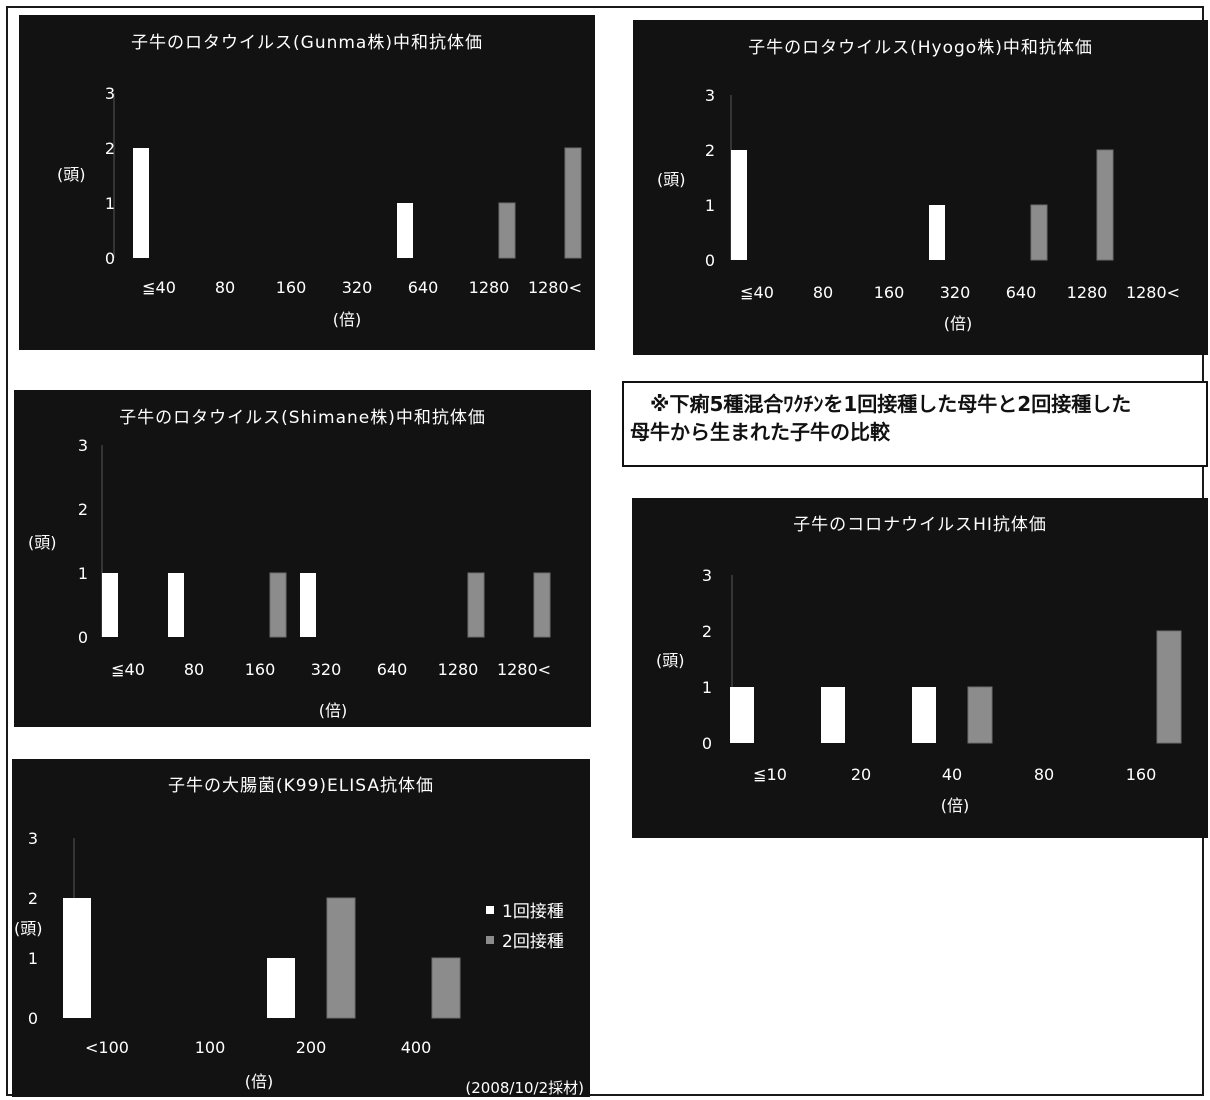 This screenshot has width=1210, height=1100. I want to click on chart-title-hyogo: 子牛のロタウイルス(Hyogo株)中和抗体価, so click(920, 48).